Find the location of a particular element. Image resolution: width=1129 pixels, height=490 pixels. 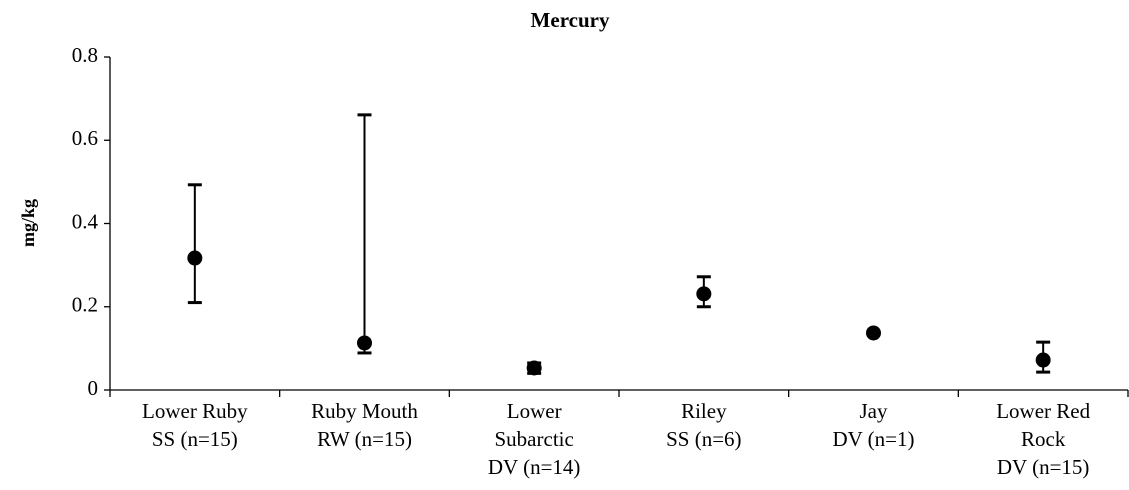

x-tick-label: Riley is located at coordinates (704, 411).